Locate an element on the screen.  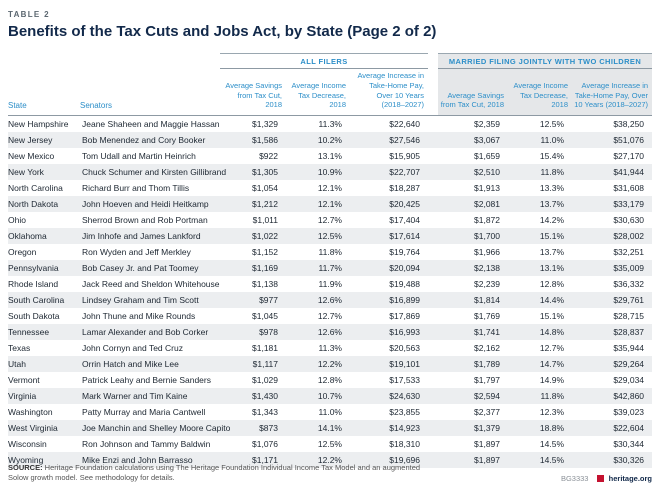
all-filers-increase-cell: $15,905 is located at coordinates (405, 156).